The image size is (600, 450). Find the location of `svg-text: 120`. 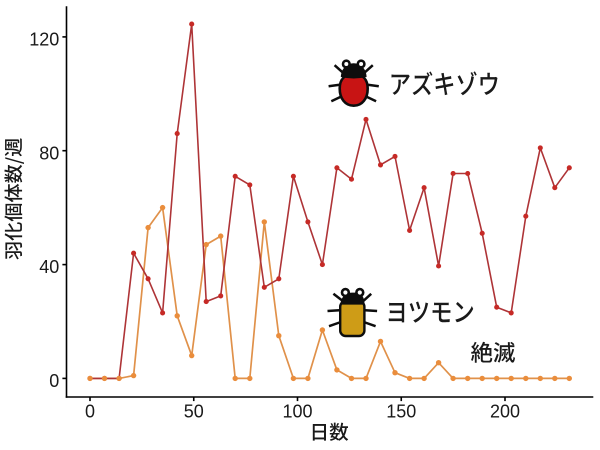

svg-text: 120 is located at coordinates (44, 40).